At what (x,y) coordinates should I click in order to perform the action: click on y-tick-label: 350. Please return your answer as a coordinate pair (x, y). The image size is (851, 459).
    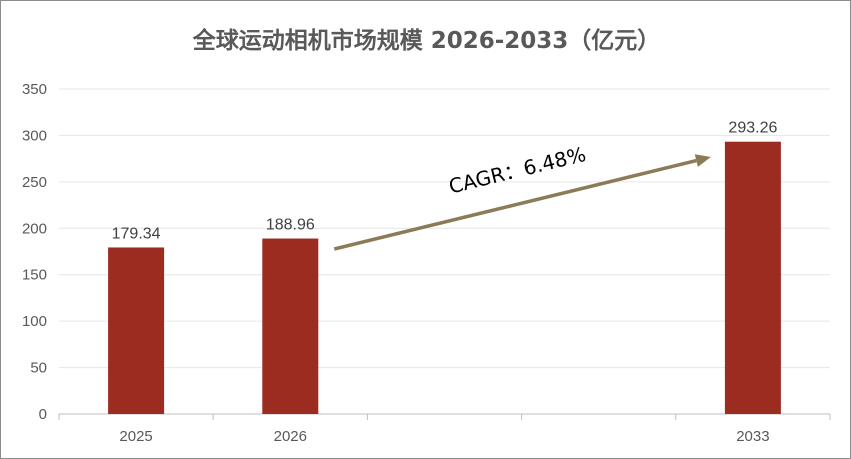
    Looking at the image, I should click on (34, 89).